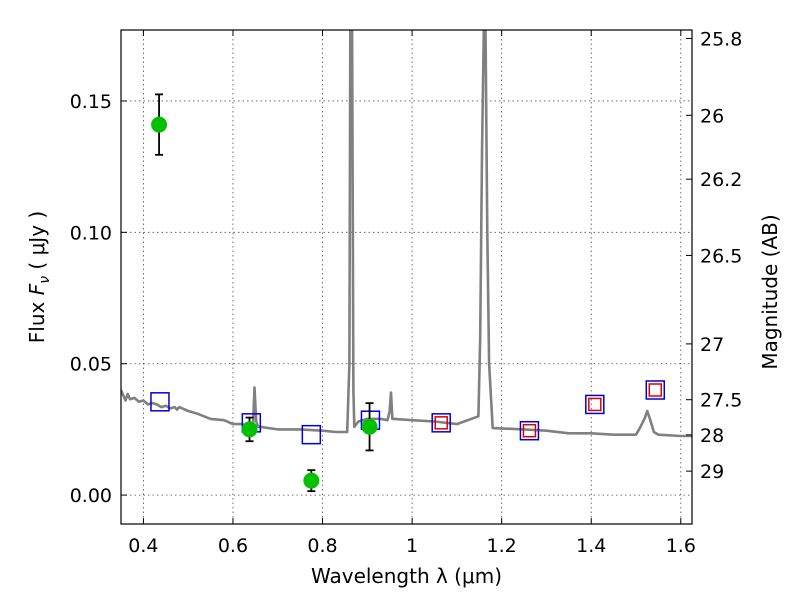  I want to click on x-tick-label: 1.4, so click(591, 546).